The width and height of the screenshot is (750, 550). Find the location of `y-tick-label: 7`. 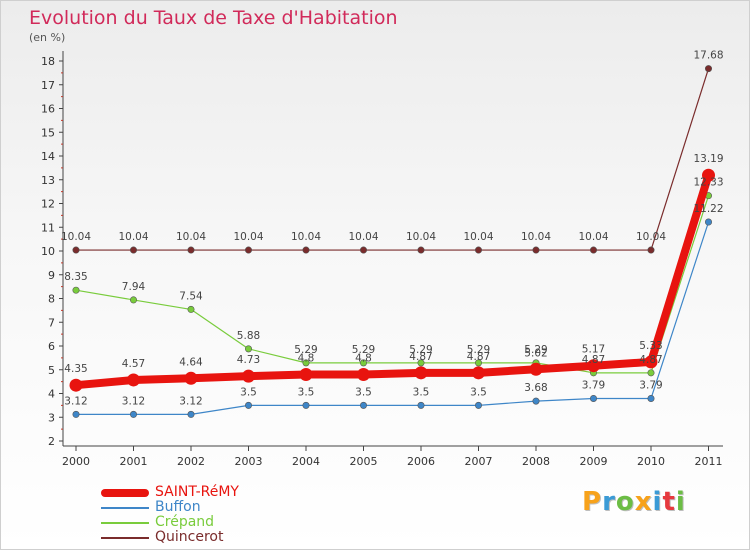

y-tick-label: 7 is located at coordinates (51, 322).